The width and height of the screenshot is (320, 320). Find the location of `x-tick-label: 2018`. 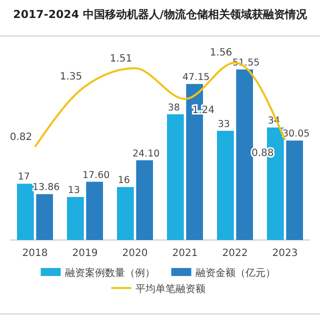

x-tick-label: 2018 is located at coordinates (35, 253).